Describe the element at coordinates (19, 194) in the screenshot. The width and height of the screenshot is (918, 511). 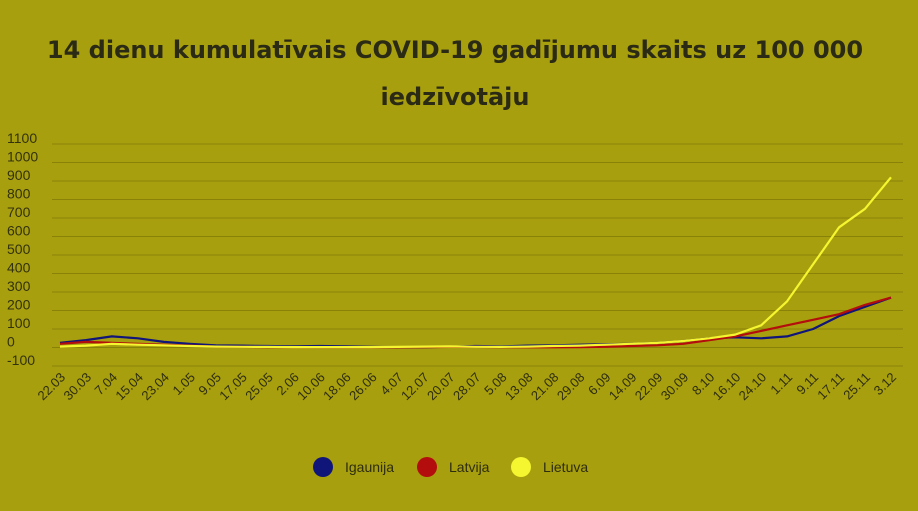
I see `y-tick-label: 800` at that location.